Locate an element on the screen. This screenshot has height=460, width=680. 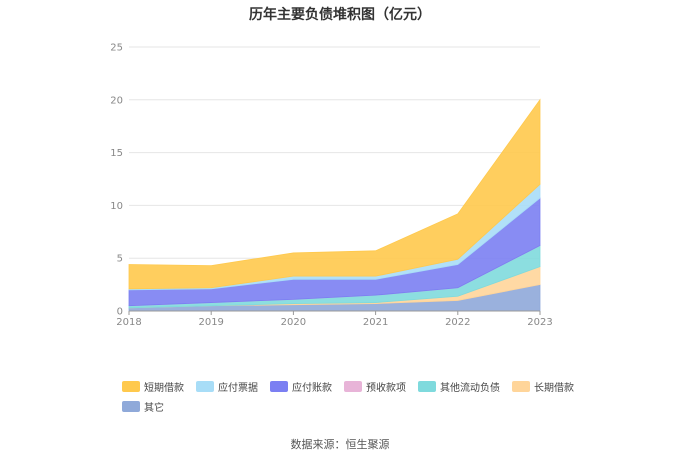
y-tick-label: 15 is located at coordinates (116, 153).